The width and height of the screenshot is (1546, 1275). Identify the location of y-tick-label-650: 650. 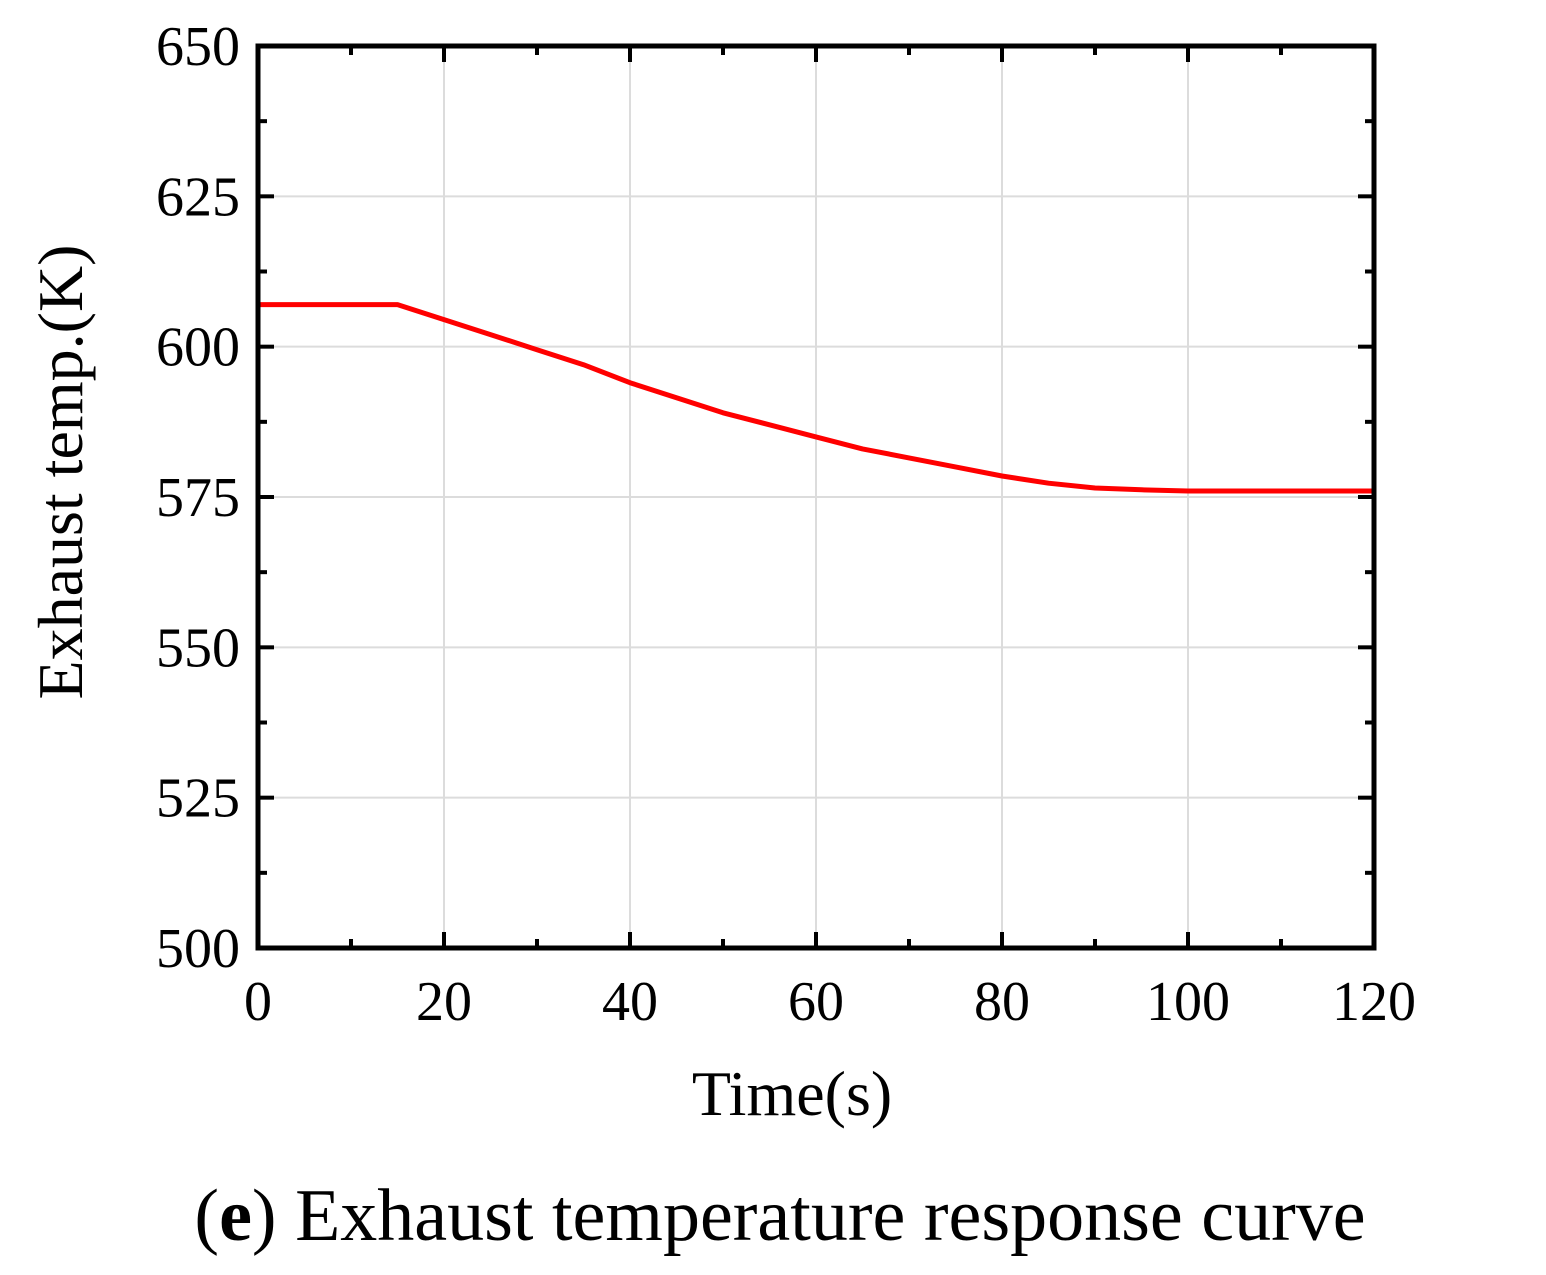
(198, 47).